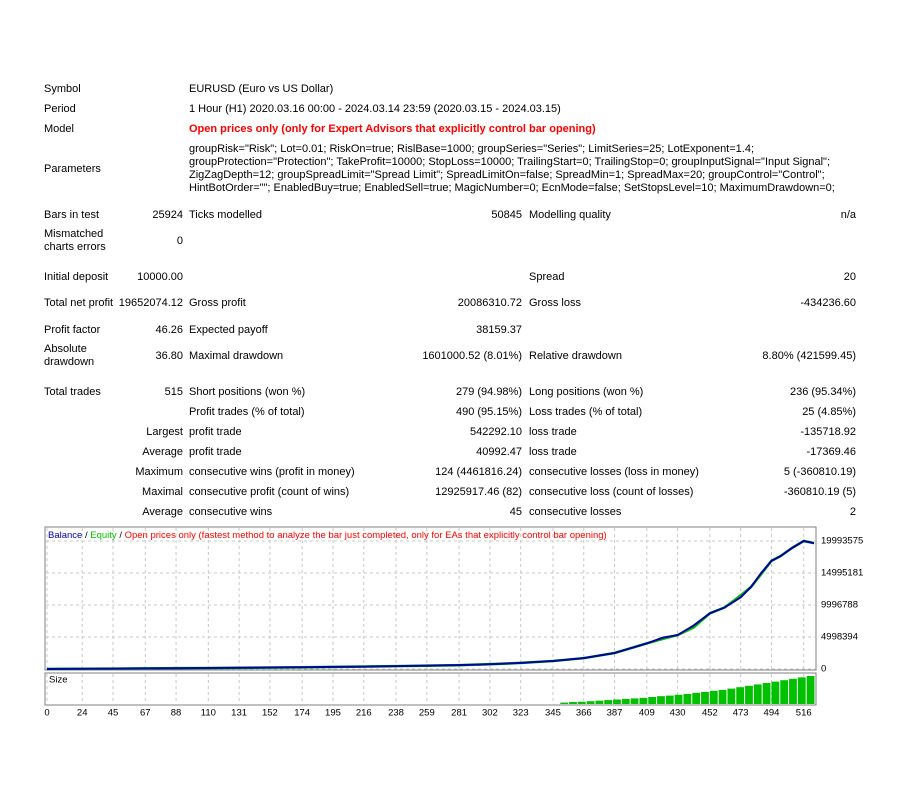 The height and width of the screenshot is (800, 900). What do you see at coordinates (427, 713) in the screenshot?
I see `x-tick-label: 259` at bounding box center [427, 713].